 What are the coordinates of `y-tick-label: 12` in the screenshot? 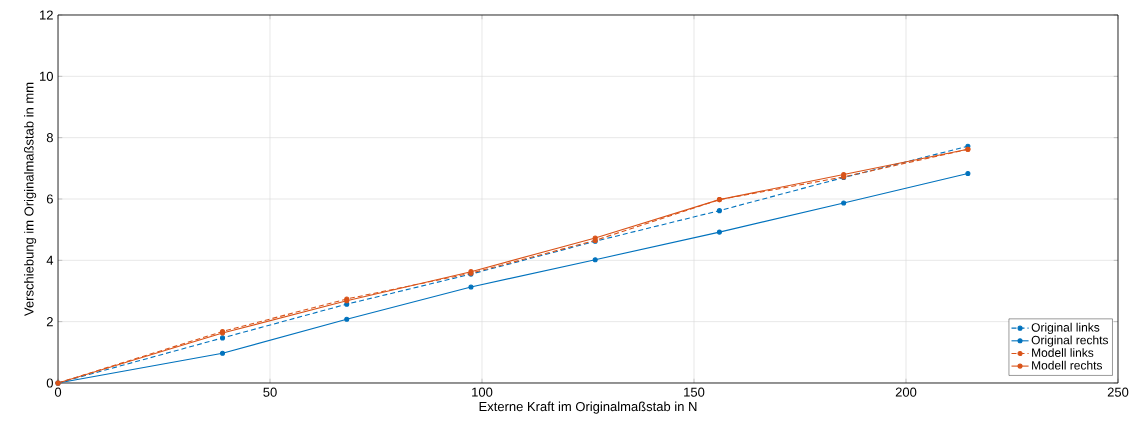 It's located at (46, 15).